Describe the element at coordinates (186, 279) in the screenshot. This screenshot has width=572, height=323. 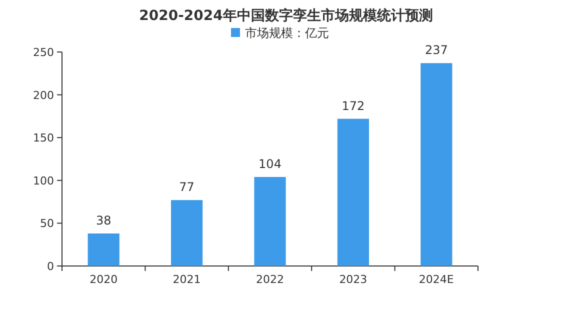
I see `x-tick-label: 2021` at that location.